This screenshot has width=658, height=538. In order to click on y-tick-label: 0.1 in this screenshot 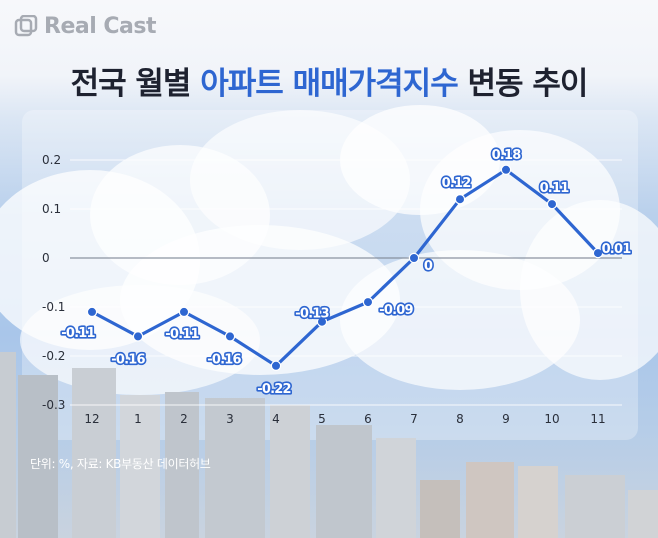, I will do `click(51, 209)`.